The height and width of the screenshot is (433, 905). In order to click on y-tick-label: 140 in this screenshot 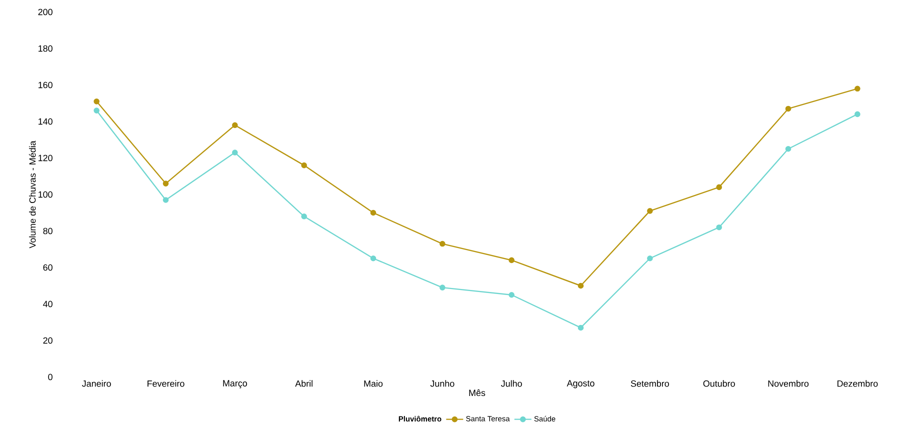, I will do `click(45, 121)`.